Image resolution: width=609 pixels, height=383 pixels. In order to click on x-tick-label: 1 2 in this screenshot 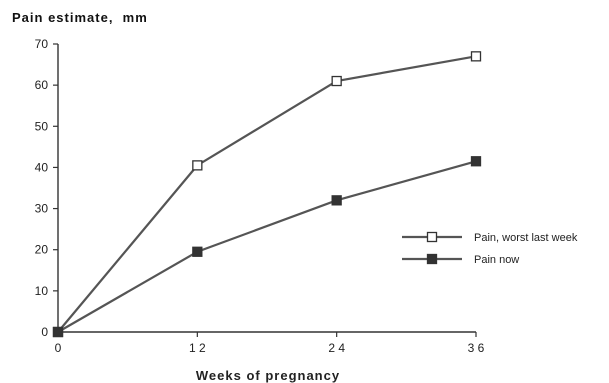, I will do `click(197, 348)`.